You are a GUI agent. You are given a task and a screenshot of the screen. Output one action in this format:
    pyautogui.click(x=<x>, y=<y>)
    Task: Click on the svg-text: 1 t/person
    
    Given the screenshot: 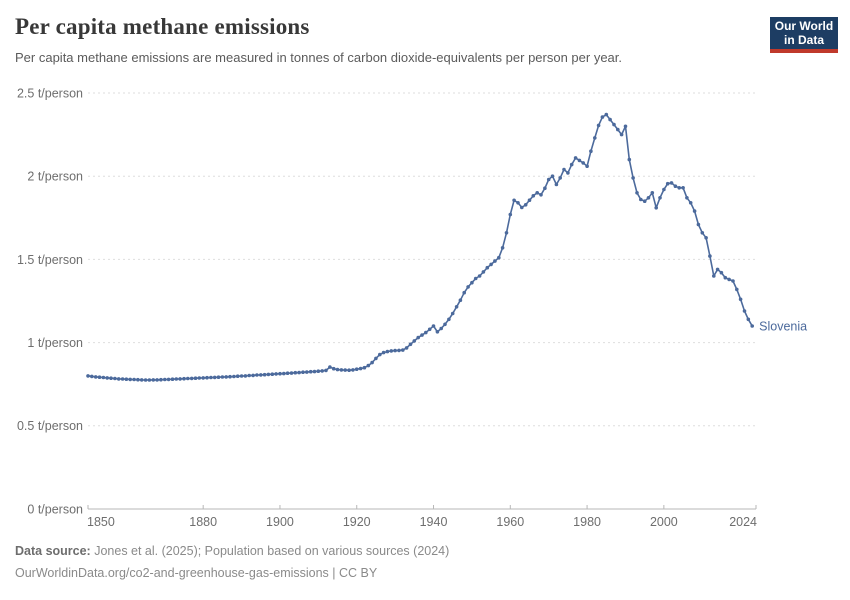 What is the action you would take?
    pyautogui.click(x=55, y=343)
    